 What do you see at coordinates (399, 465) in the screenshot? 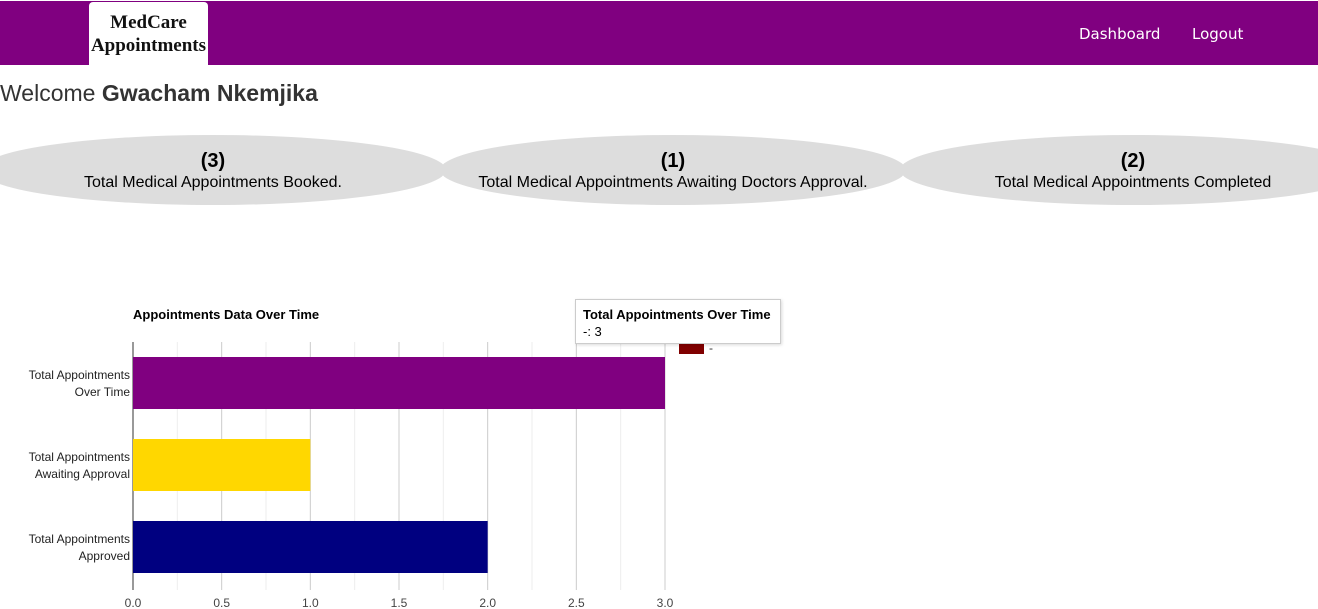
I see `chart-bars` at bounding box center [399, 465].